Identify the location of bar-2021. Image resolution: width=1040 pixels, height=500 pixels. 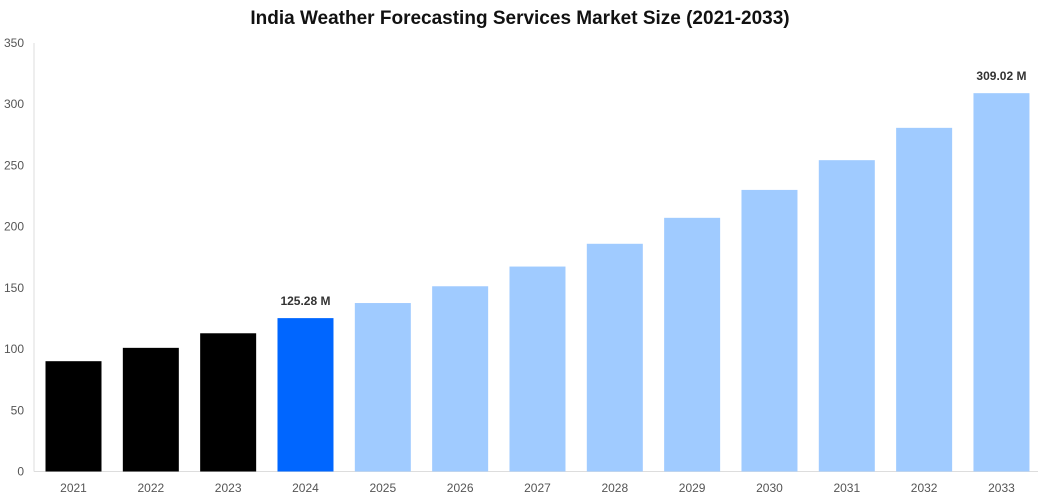
(73, 416).